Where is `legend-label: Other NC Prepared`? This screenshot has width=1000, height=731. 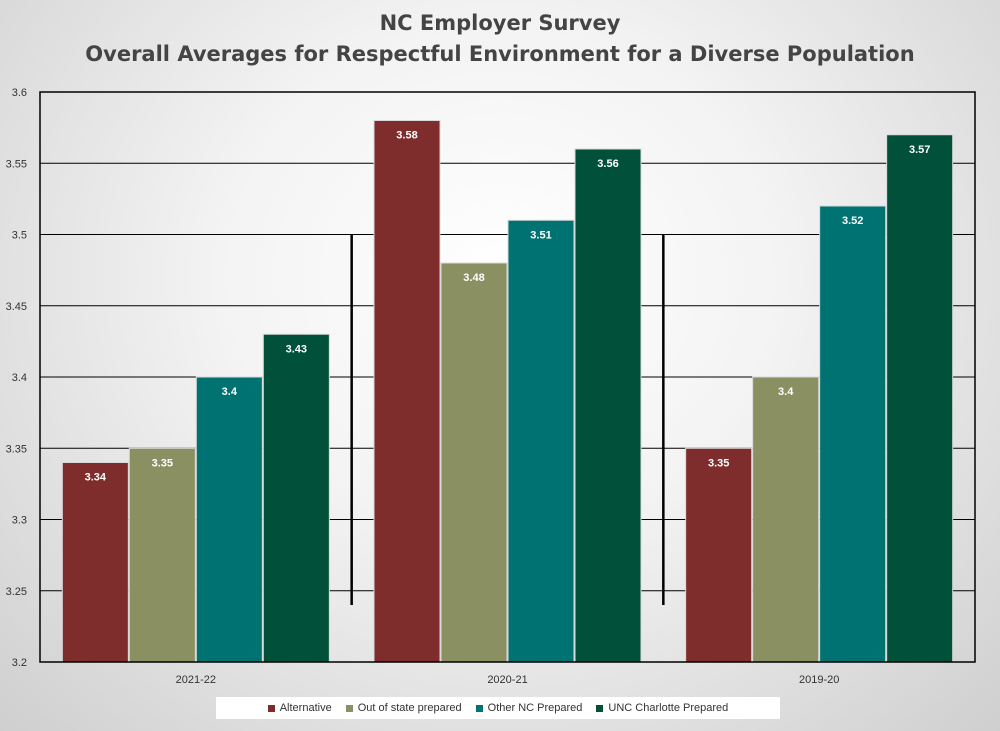
legend-label: Other NC Prepared is located at coordinates (535, 708).